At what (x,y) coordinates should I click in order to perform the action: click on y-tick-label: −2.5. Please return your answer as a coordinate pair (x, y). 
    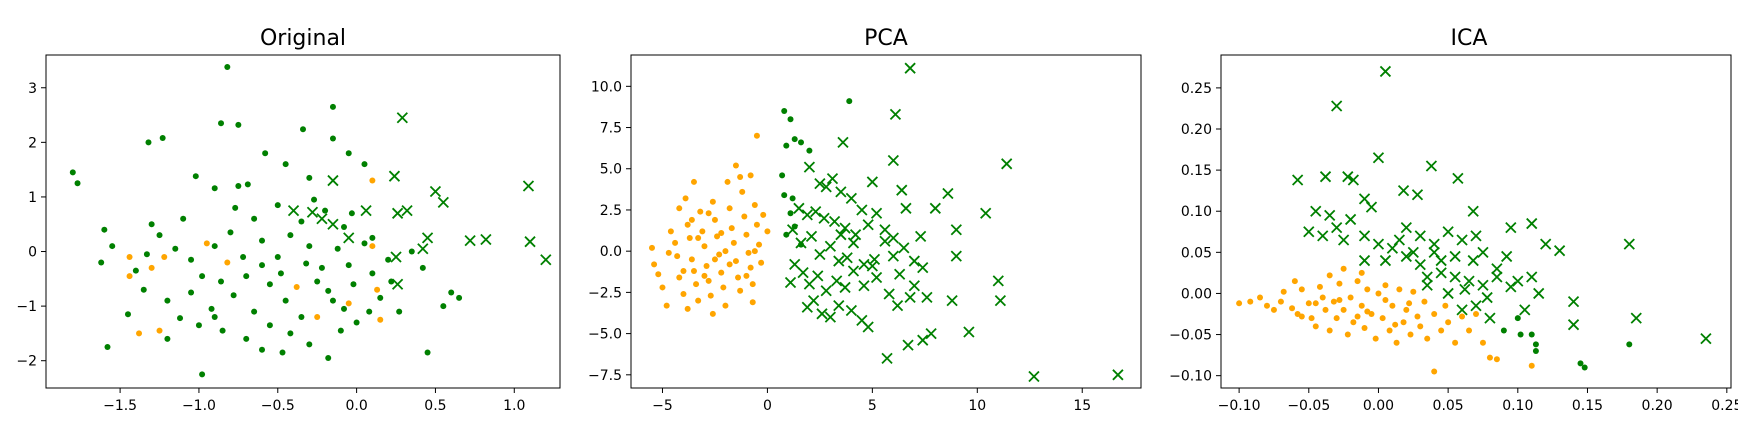
    Looking at the image, I should click on (605, 293).